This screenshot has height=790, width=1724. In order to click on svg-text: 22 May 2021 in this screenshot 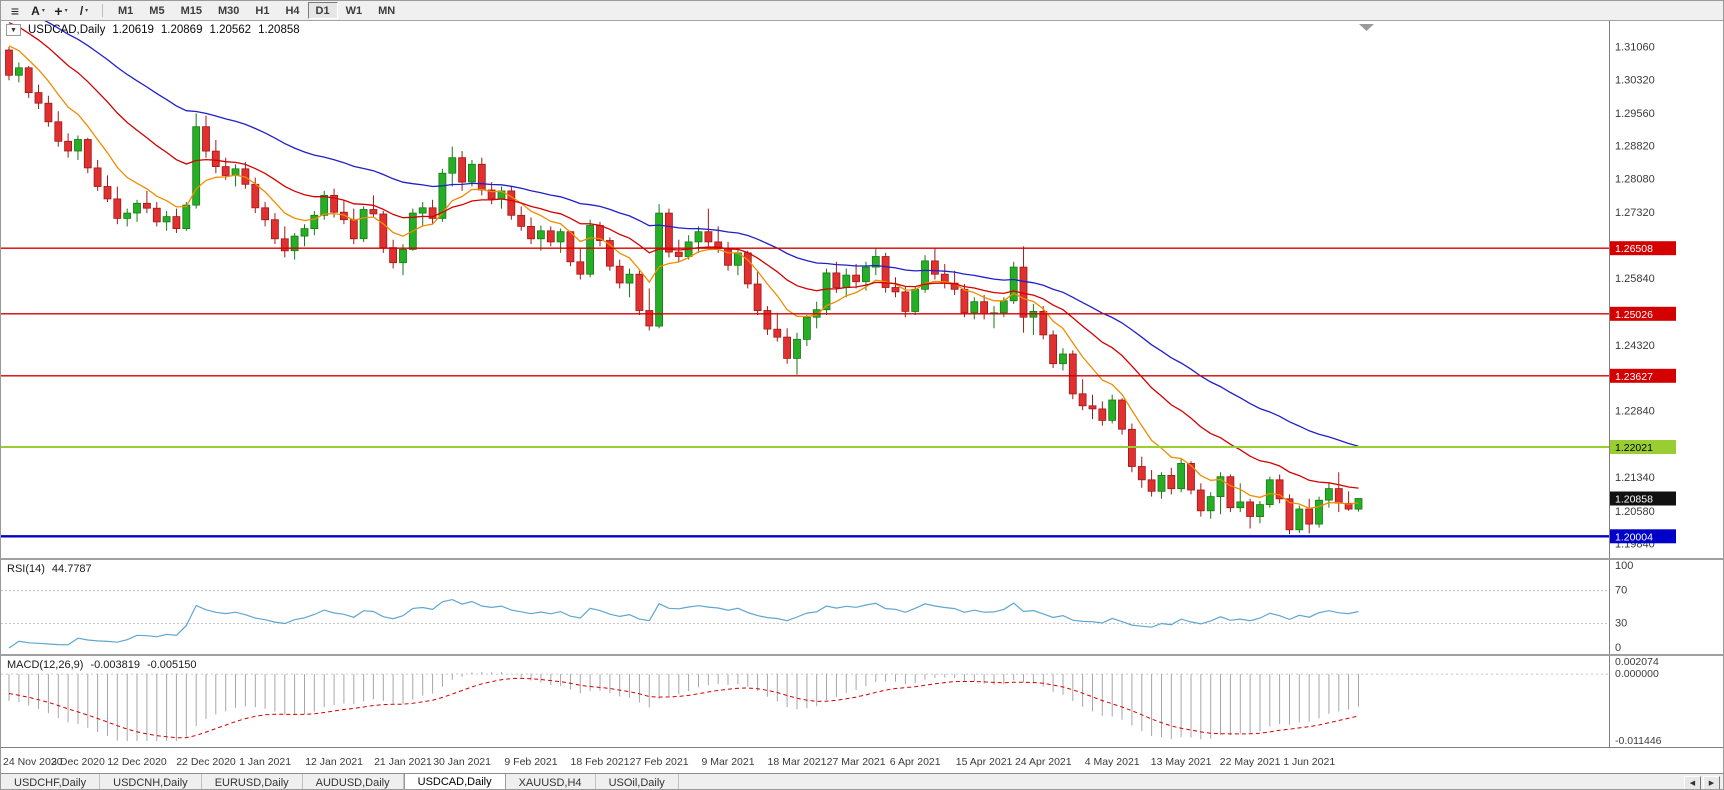, I will do `click(1250, 762)`.